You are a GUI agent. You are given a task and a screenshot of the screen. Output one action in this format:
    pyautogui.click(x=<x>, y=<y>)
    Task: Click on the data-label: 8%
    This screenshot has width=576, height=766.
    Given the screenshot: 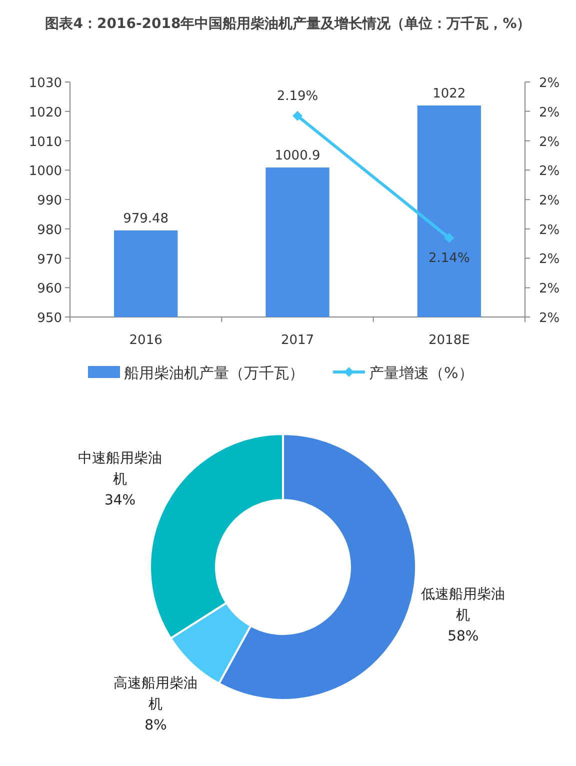 What is the action you would take?
    pyautogui.click(x=155, y=726)
    